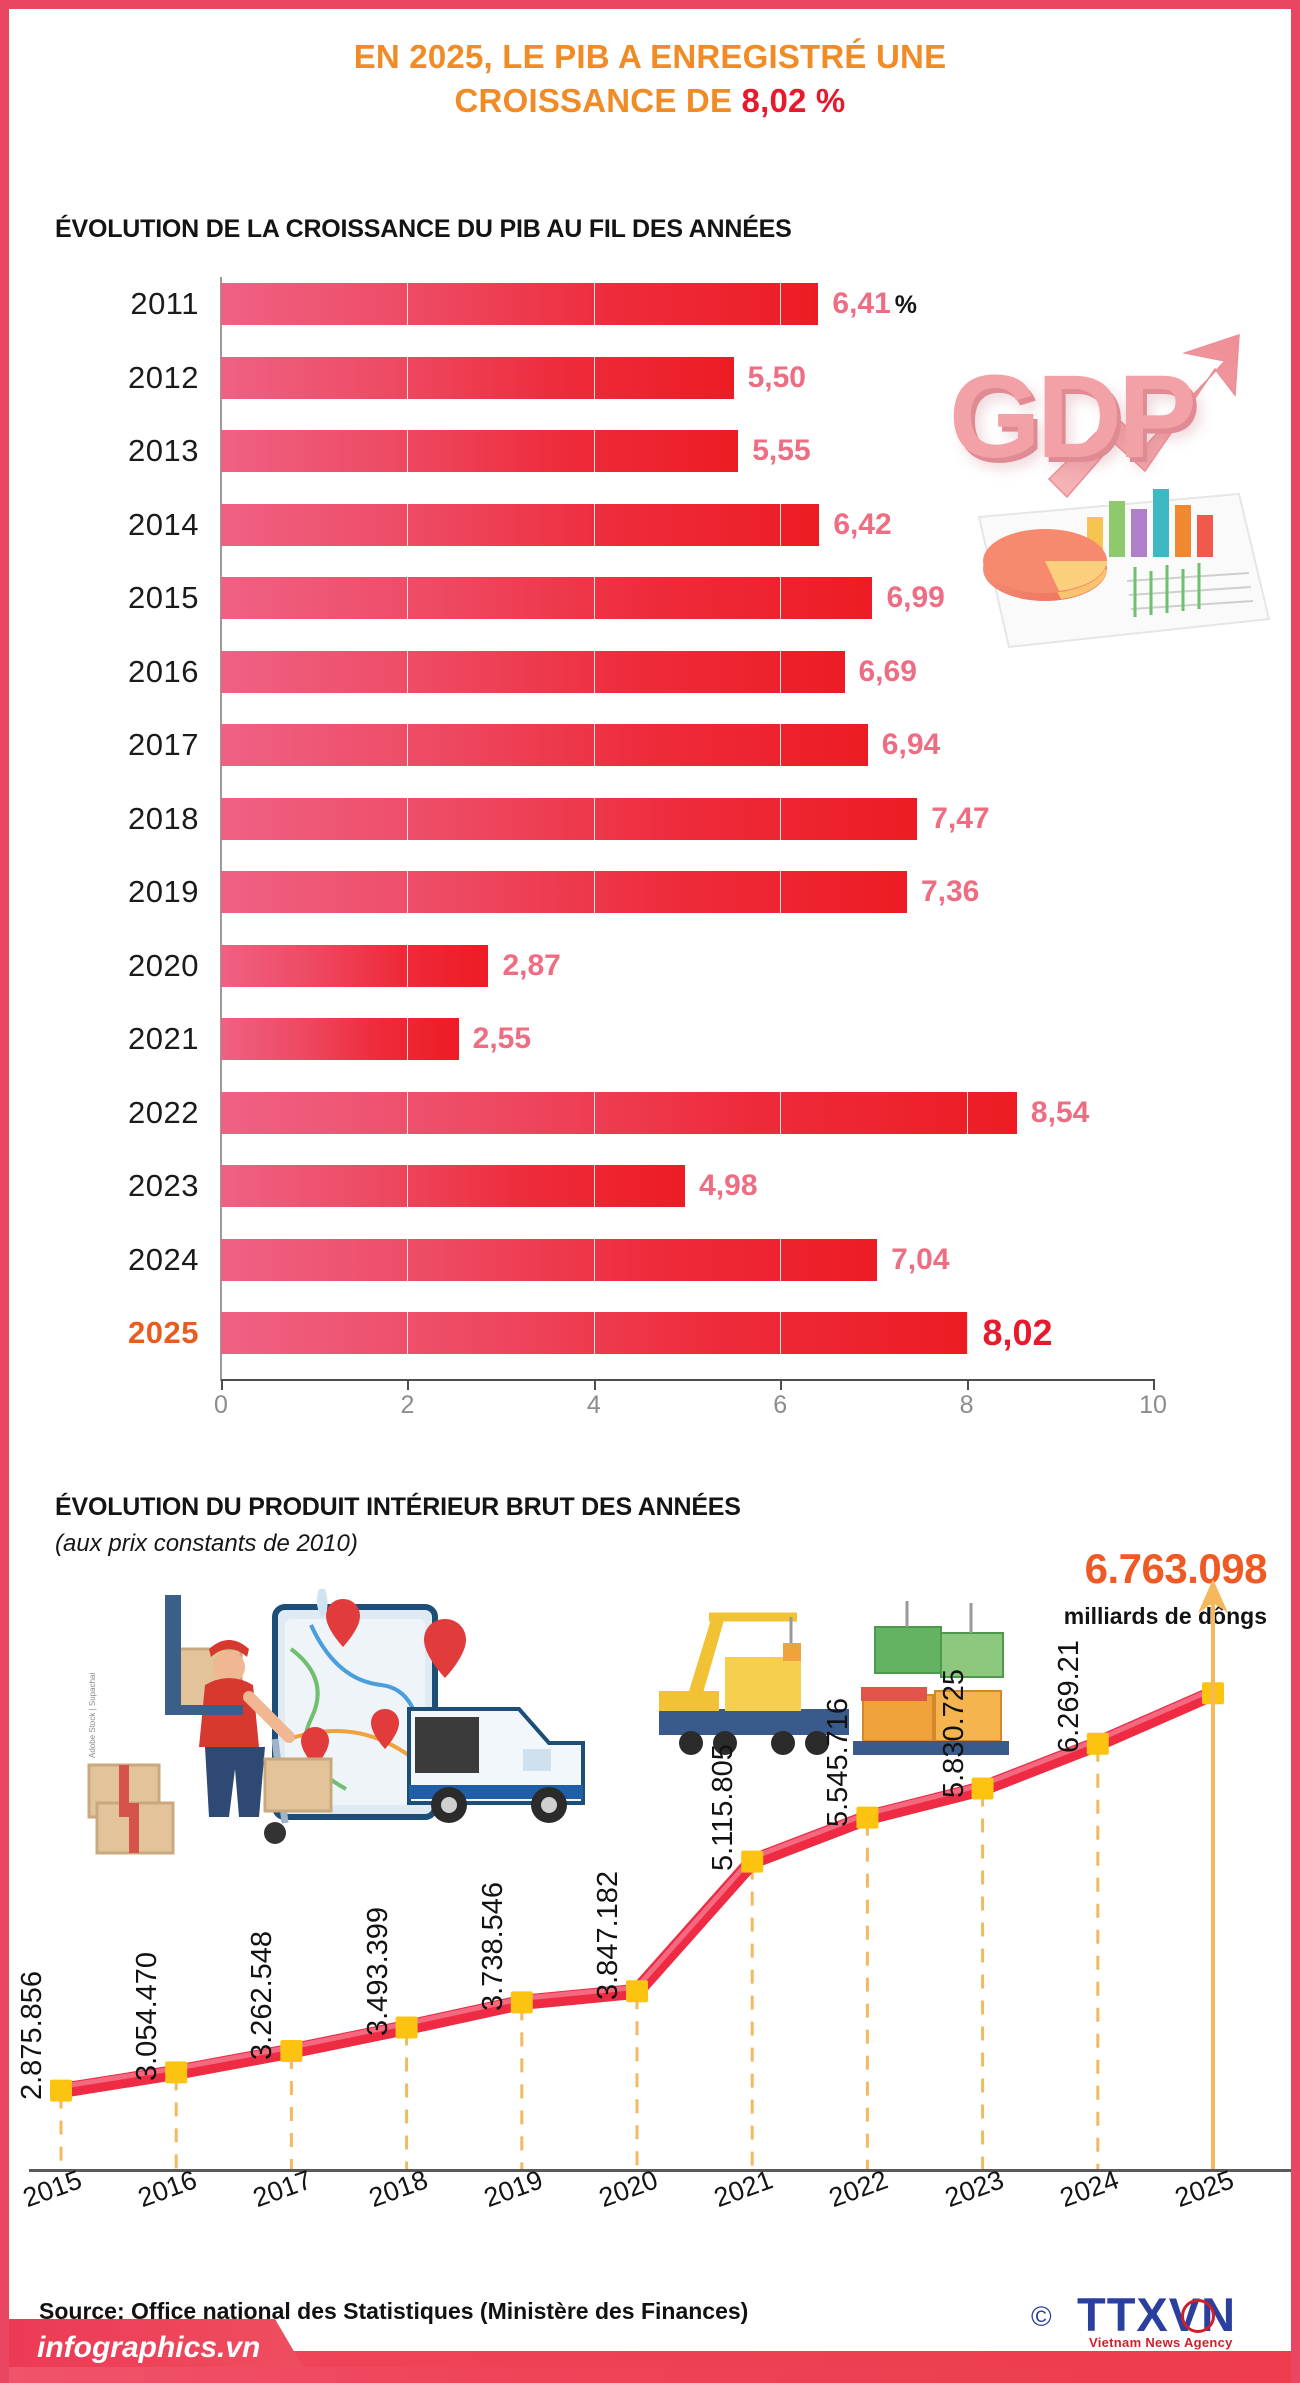 This screenshot has height=2383, width=1300. Describe the element at coordinates (1176, 1568) in the screenshot. I see `gdp-total-value: 6.763.098` at that location.